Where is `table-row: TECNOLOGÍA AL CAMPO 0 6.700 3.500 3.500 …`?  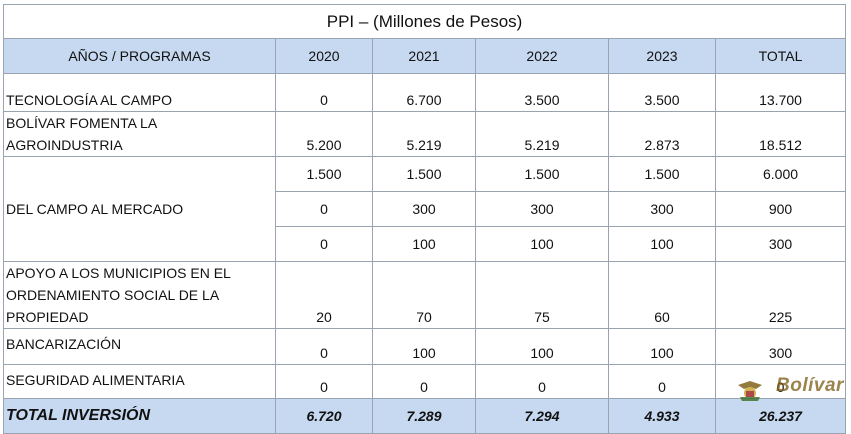 table-row: TECNOLOGÍA AL CAMPO 0 6.700 3.500 3.500 … is located at coordinates (425, 92).